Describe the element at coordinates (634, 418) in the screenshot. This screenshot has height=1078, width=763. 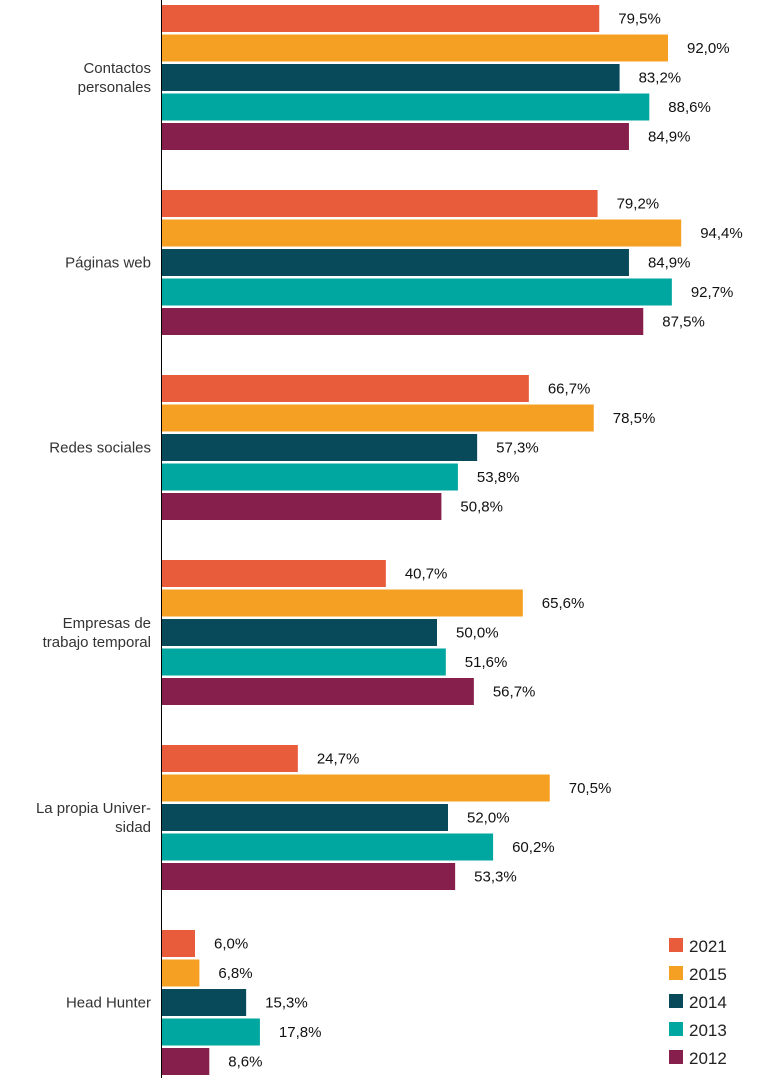
I see `value-label-2015-2: 78,5%` at that location.